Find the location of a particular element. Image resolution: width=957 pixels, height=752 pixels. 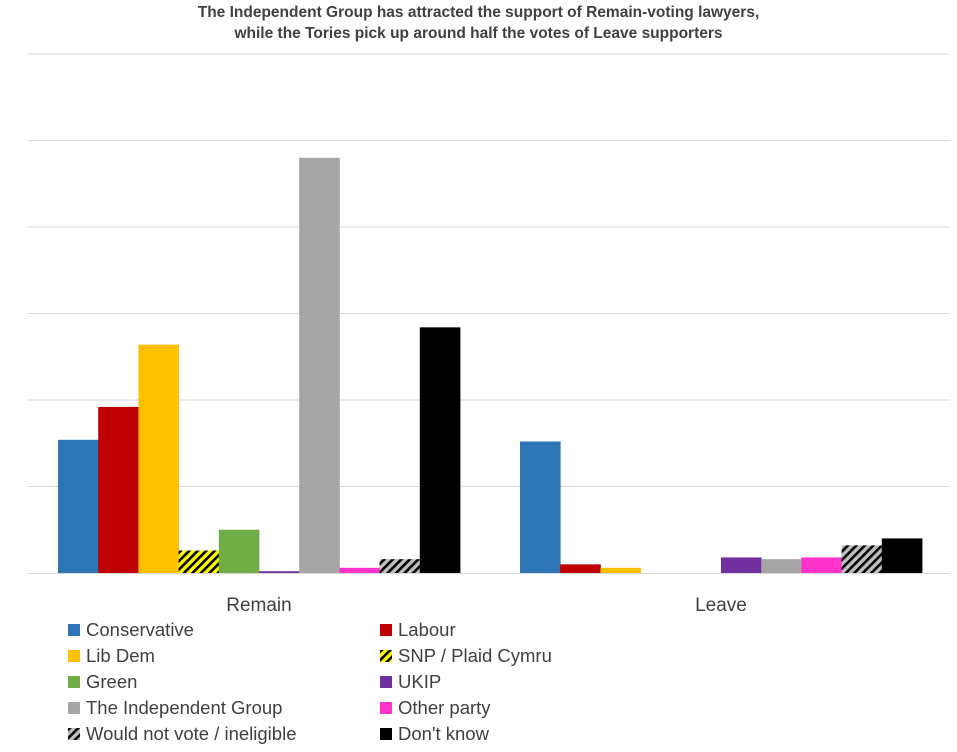

legend-label: UKIP is located at coordinates (420, 681).